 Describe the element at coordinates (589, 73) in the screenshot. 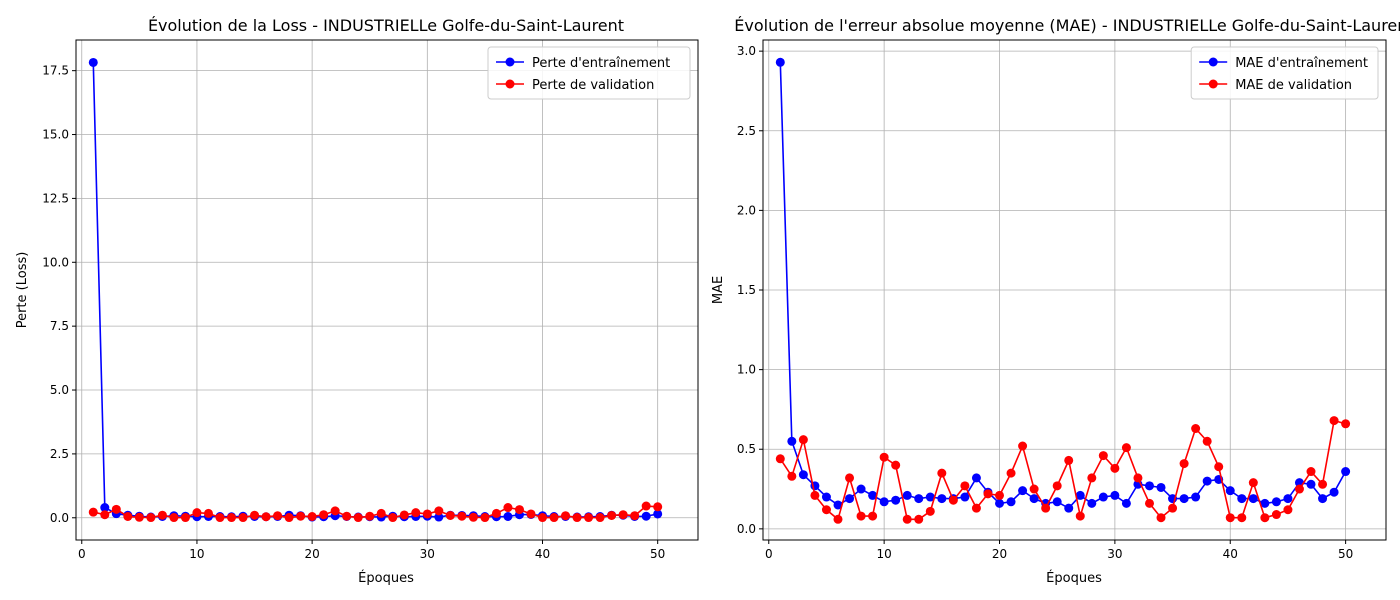

I see `legend: Perte d'entraînement Perte de validation` at that location.